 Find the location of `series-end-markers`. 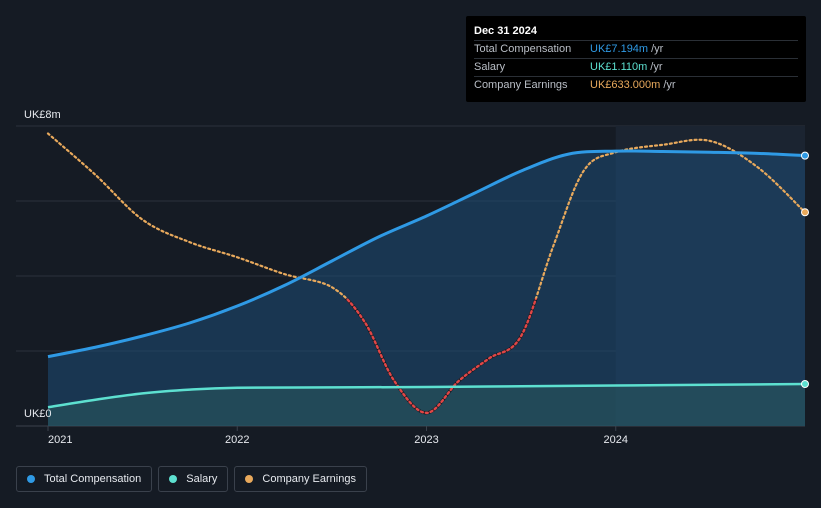

series-end-markers is located at coordinates (805, 269).